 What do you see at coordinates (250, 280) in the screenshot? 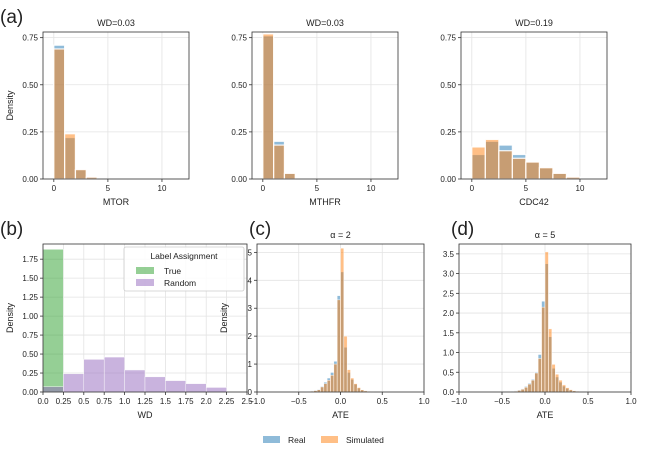
I see `y-tick-label: 4` at bounding box center [250, 280].